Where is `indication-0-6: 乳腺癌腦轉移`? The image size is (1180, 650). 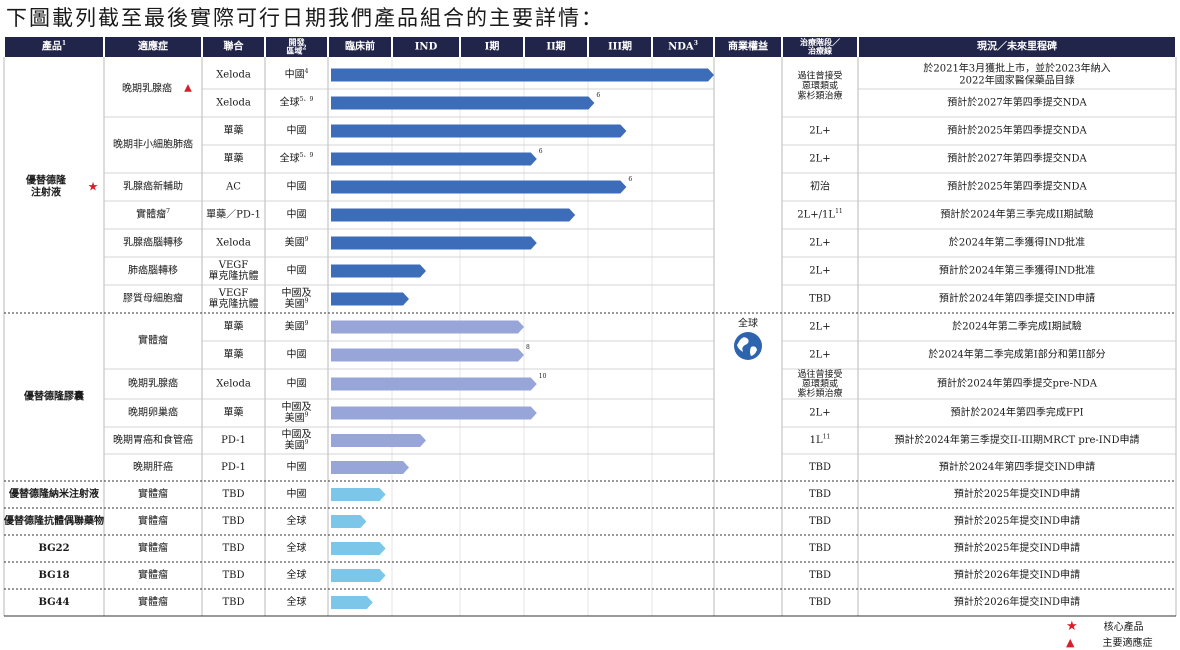 indication-0-6: 乳腺癌腦轉移 is located at coordinates (153, 242).